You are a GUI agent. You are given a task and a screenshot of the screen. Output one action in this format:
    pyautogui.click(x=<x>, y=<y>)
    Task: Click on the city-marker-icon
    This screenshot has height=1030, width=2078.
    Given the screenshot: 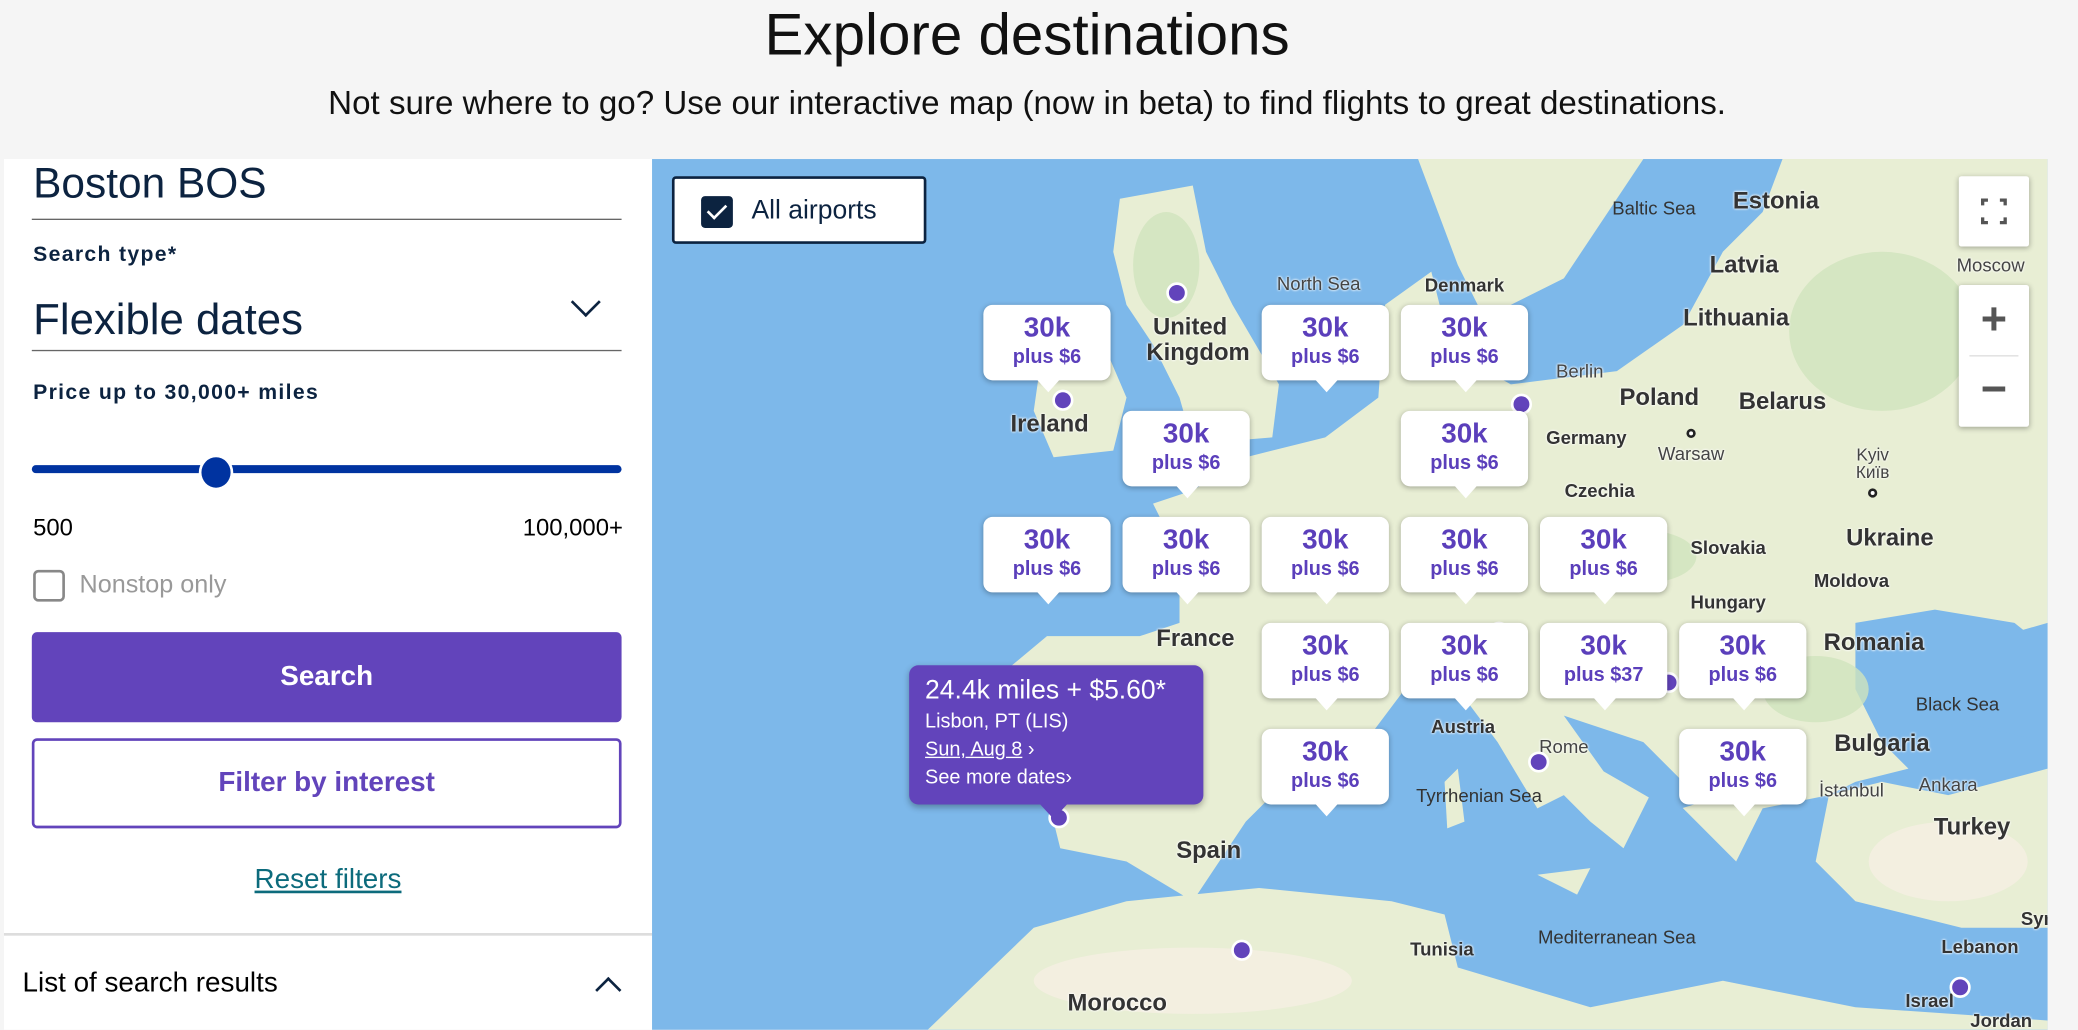 What is the action you would take?
    pyautogui.click(x=1873, y=493)
    